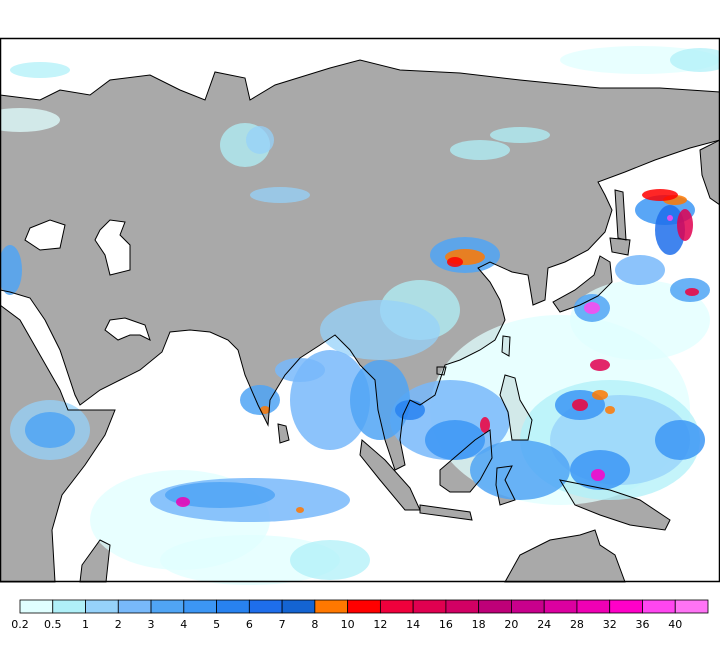 This screenshot has height=660, width=720. I want to click on black-sea, so click(45, 235).